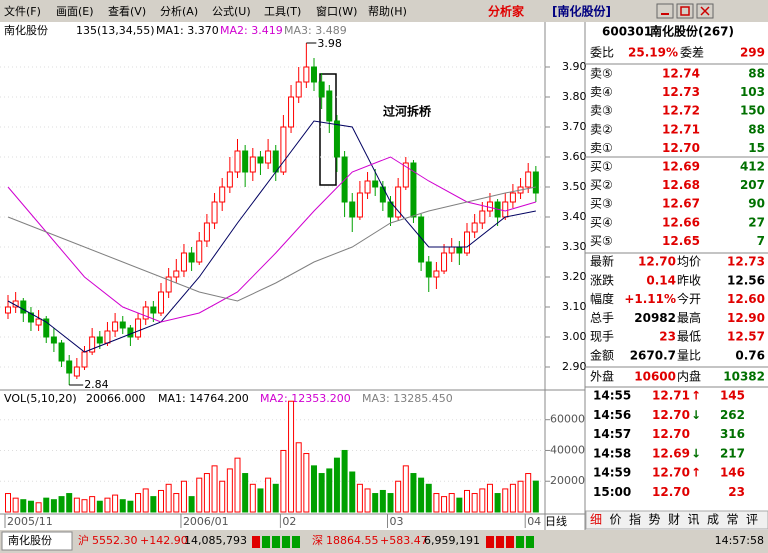  I want to click on status-tab, so click(37, 541).